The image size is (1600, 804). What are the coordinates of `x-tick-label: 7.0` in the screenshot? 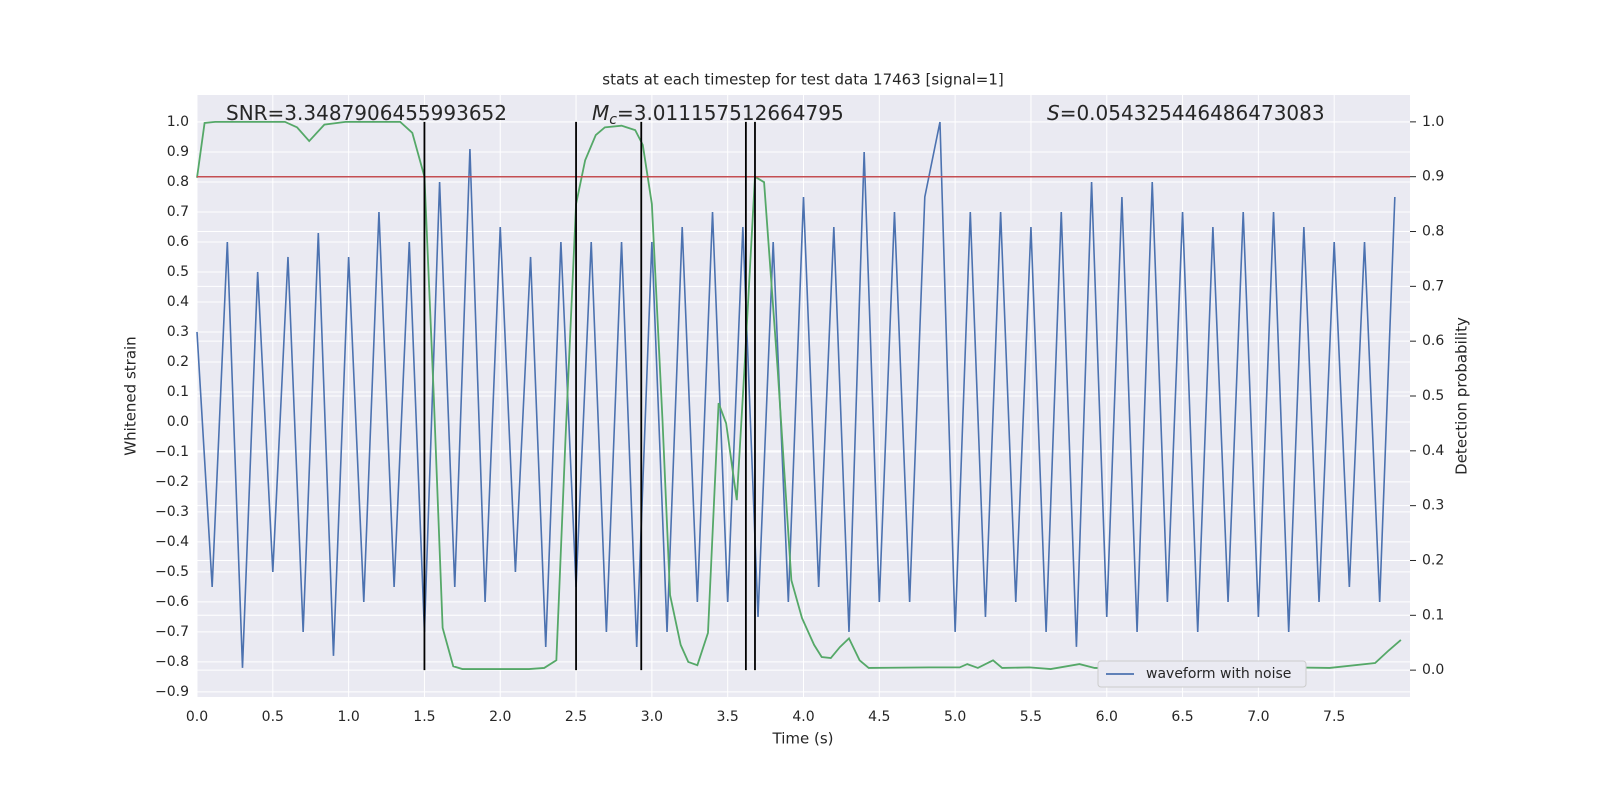 It's located at (1258, 717).